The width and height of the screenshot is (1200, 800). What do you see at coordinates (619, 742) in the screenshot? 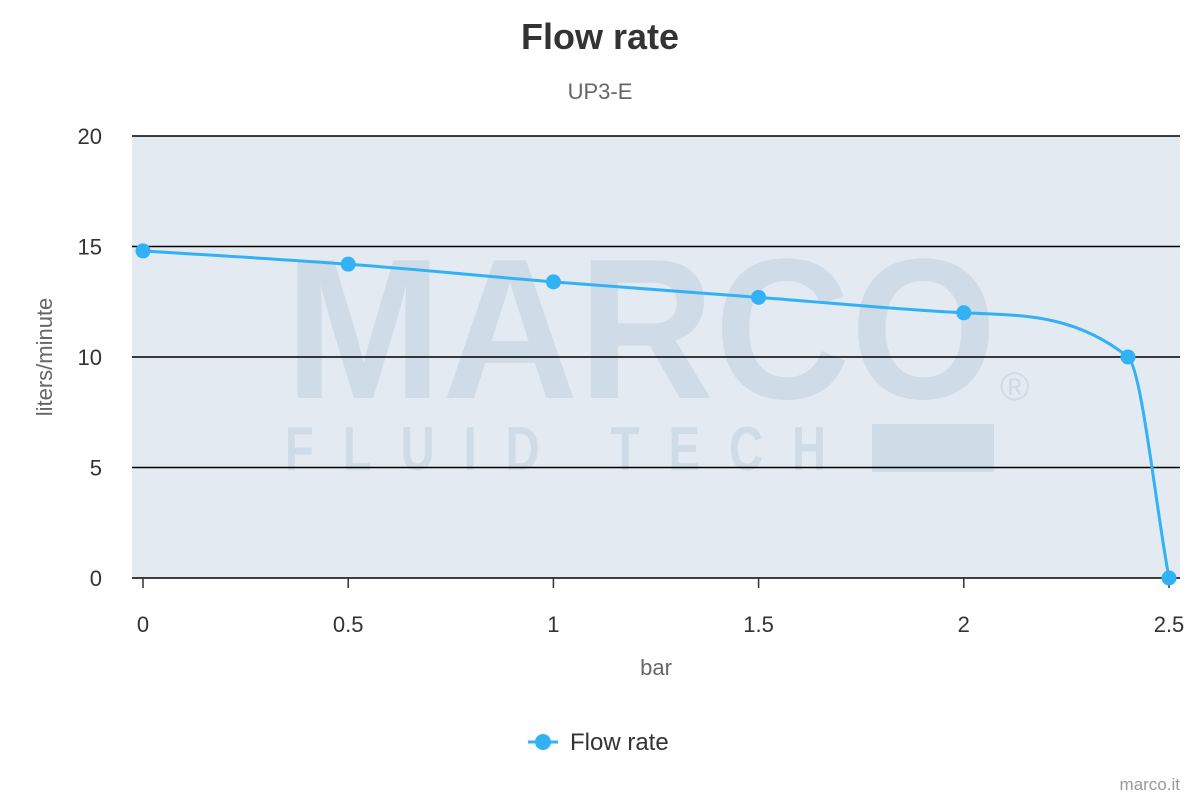
I see `legend-series-label: Flow rate` at bounding box center [619, 742].